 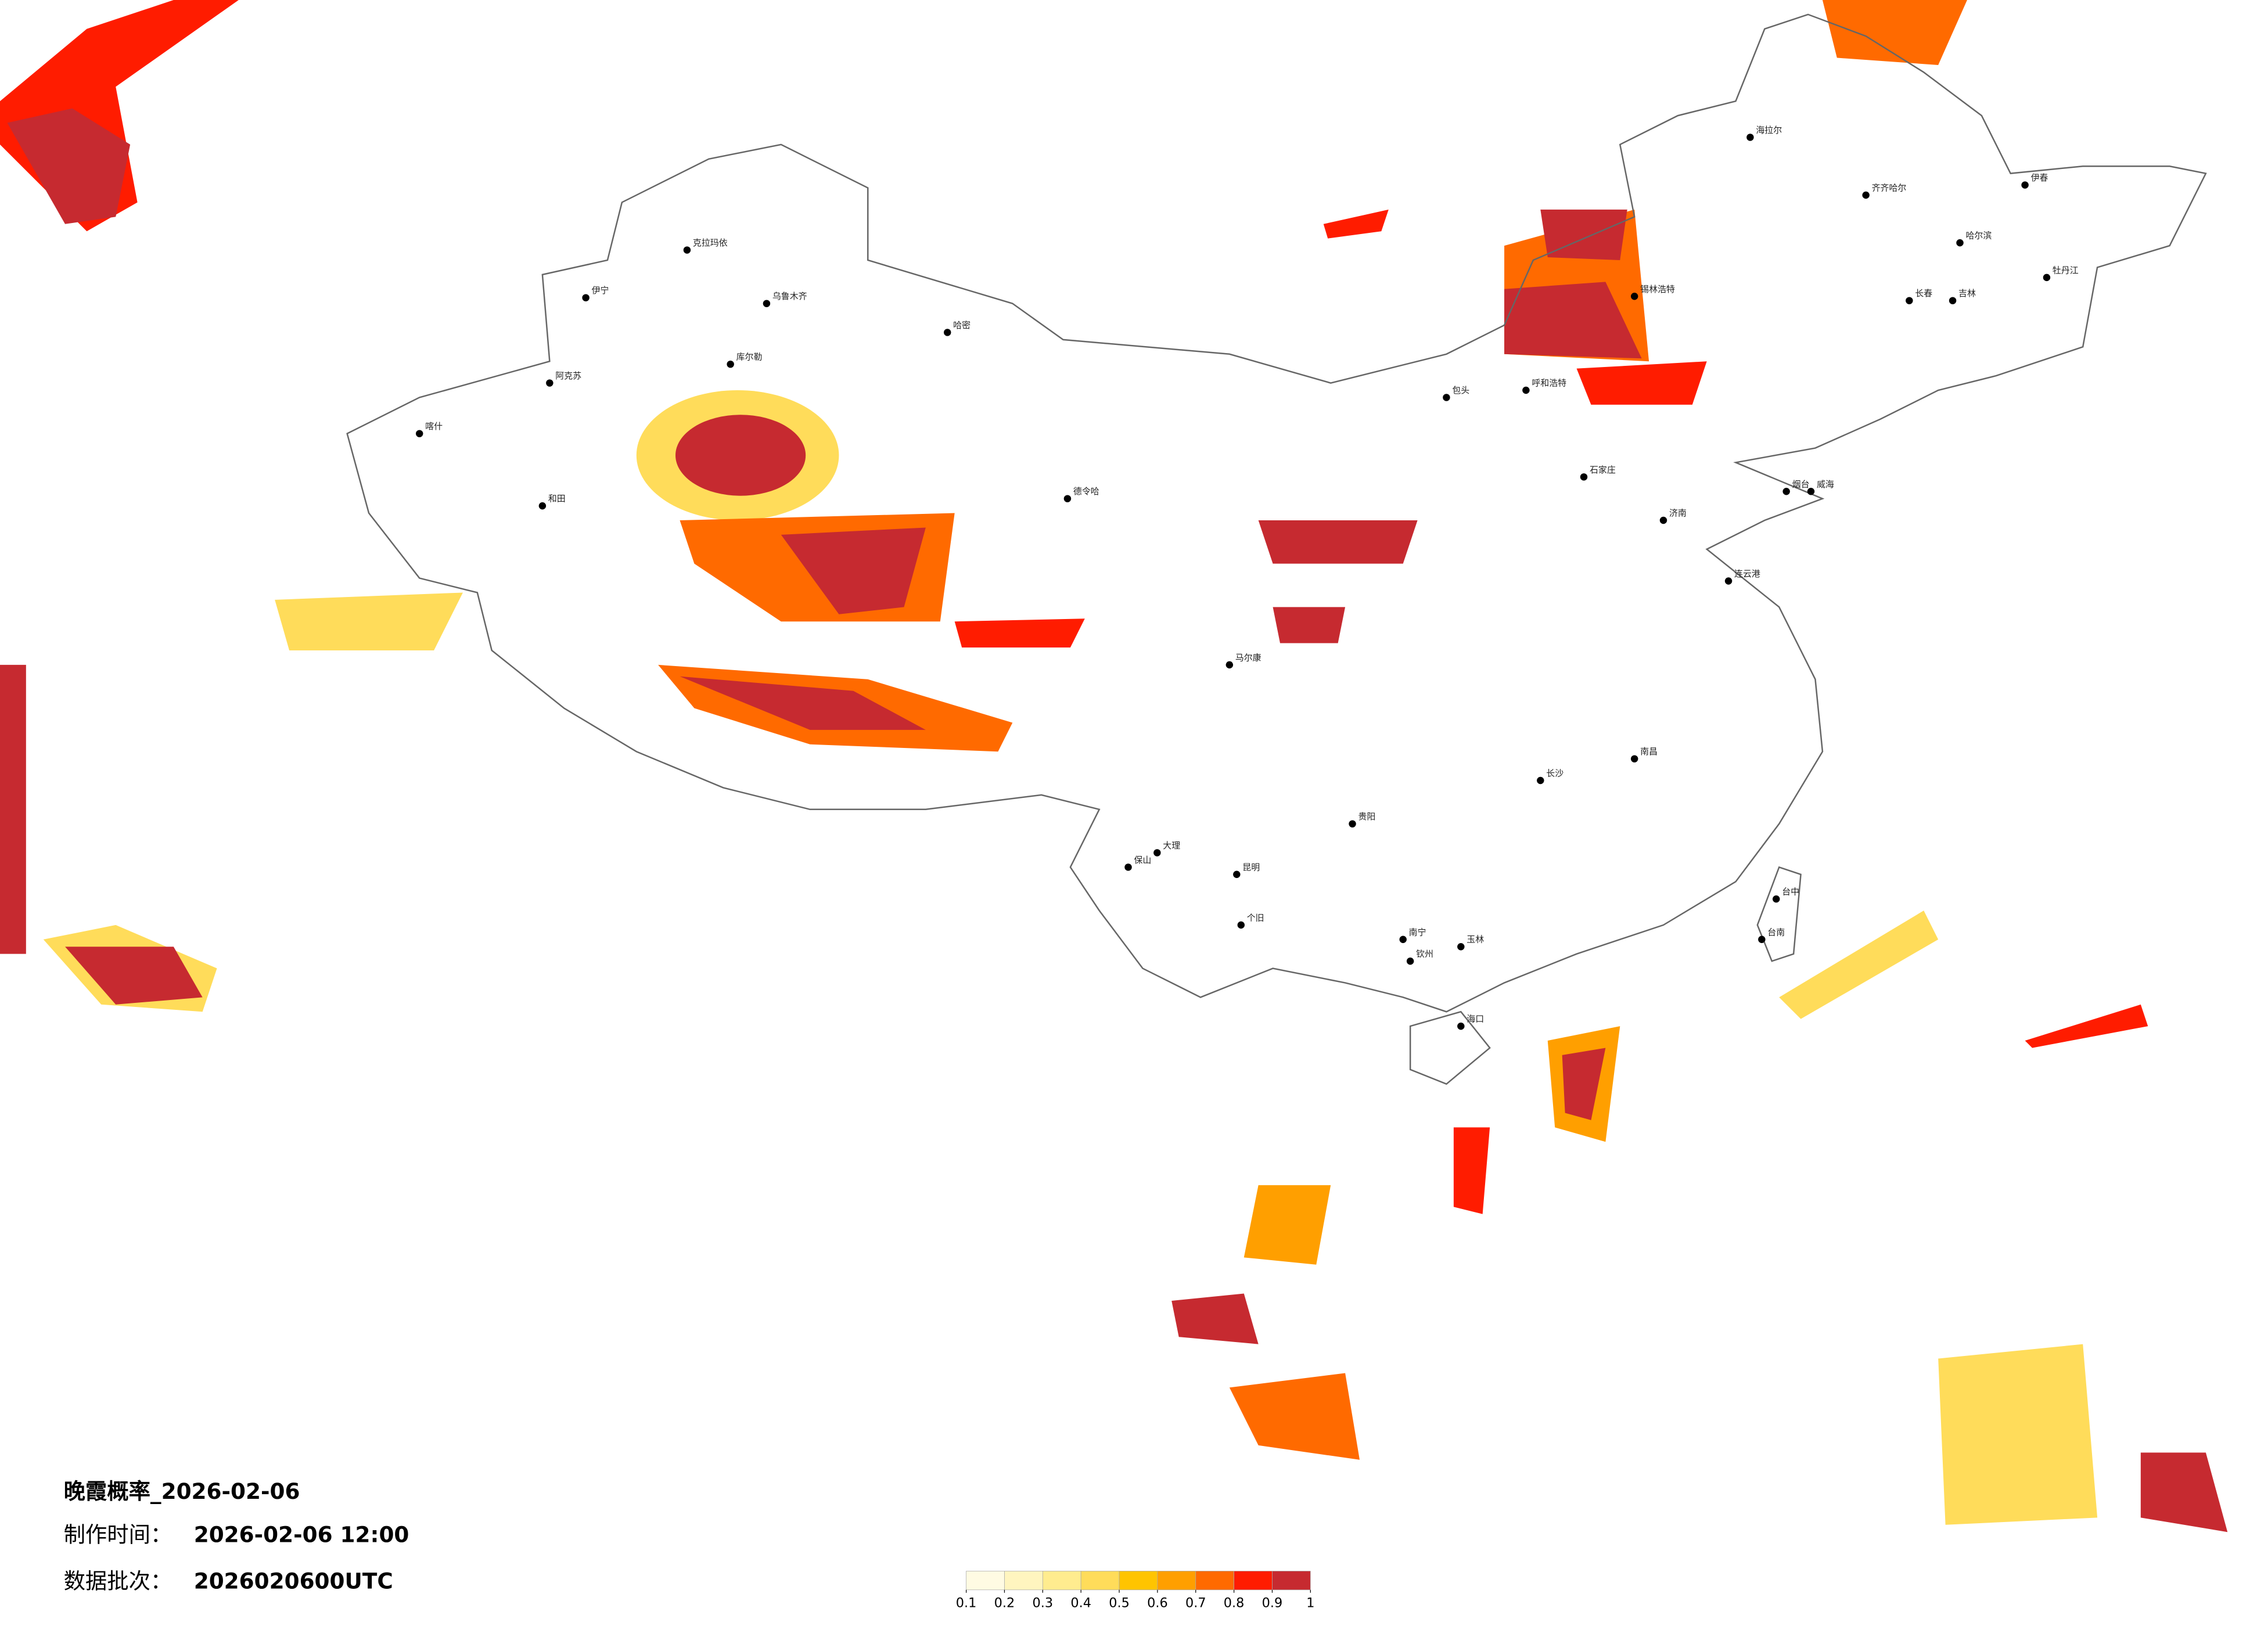 What do you see at coordinates (749, 357) in the screenshot?
I see `city-label: 库尔勒` at bounding box center [749, 357].